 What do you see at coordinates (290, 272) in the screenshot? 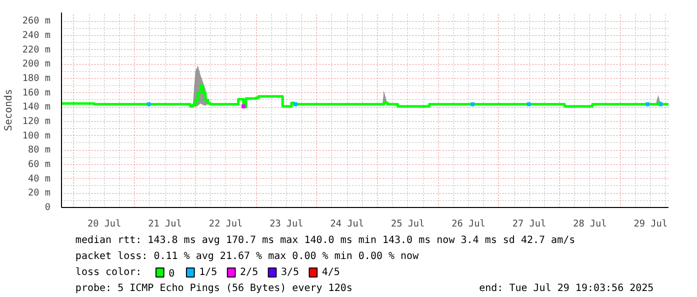
I see `legend-label: 3/5` at bounding box center [290, 272].